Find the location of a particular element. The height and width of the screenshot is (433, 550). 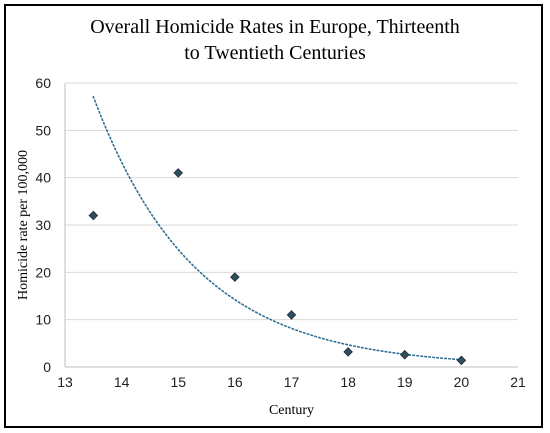

chart-title-line-2: to Twentieth Centuries is located at coordinates (275, 53).